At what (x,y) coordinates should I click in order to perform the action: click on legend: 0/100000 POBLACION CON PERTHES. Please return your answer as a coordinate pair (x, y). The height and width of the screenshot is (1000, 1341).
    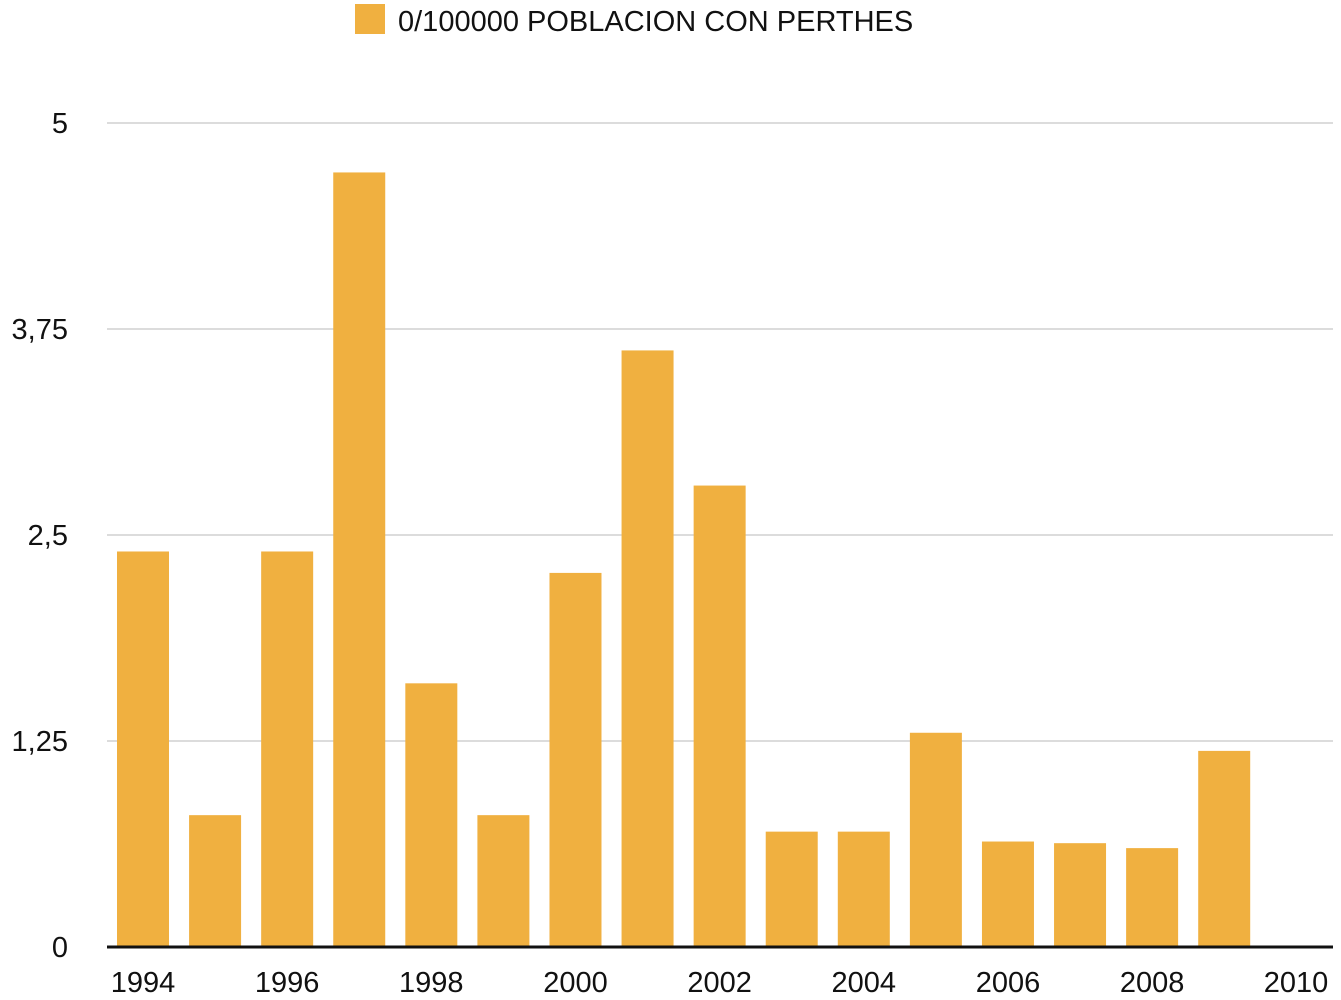
    Looking at the image, I should click on (634, 21).